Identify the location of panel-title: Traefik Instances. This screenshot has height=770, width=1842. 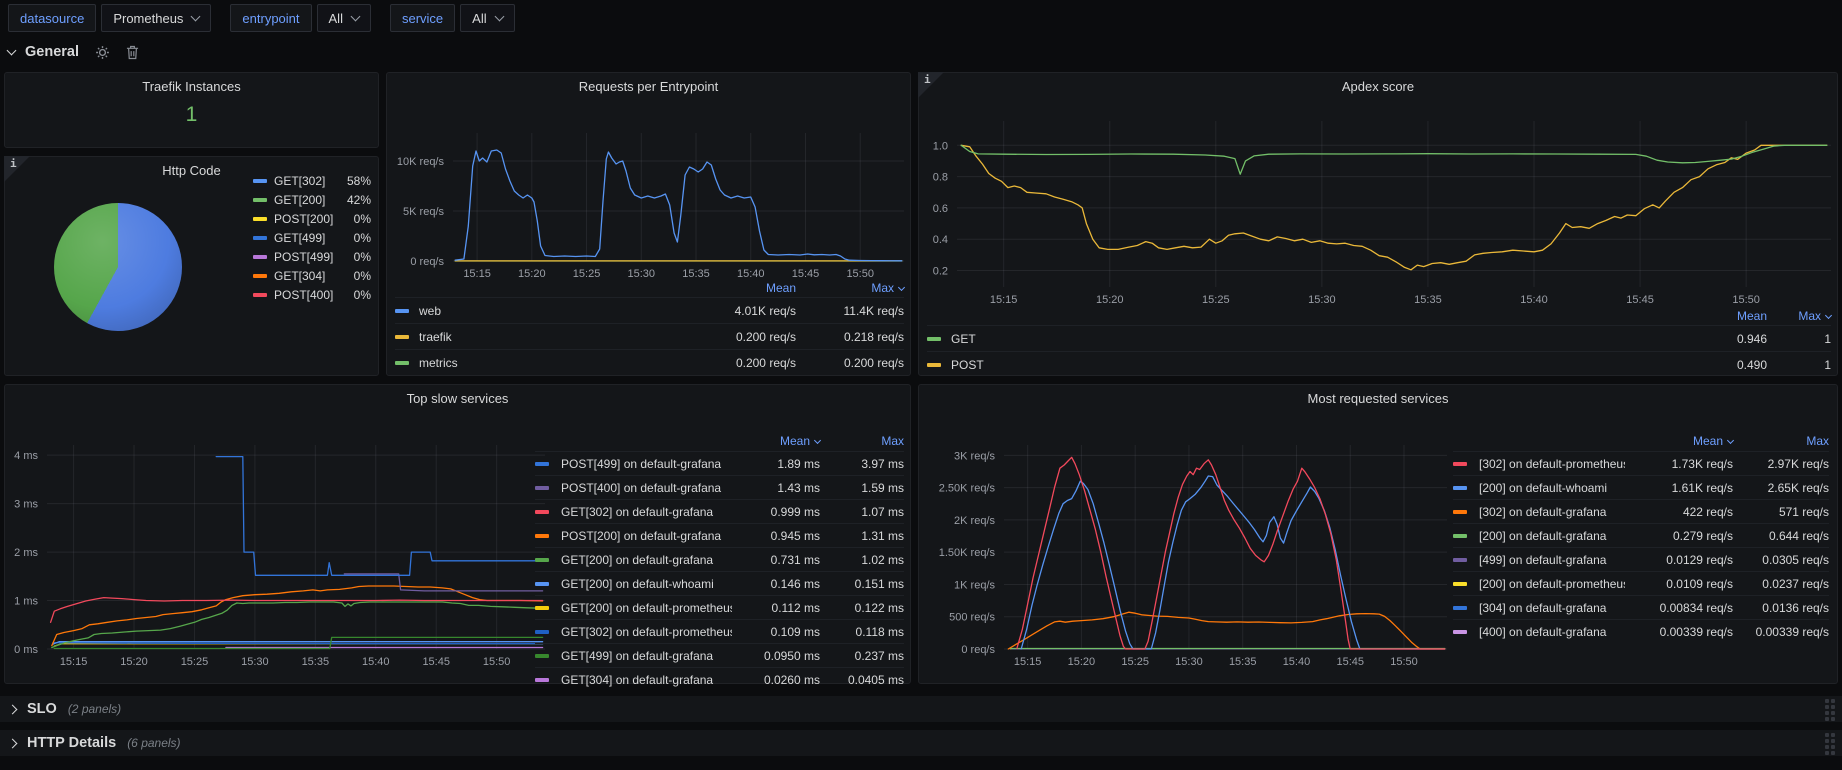
(191, 86).